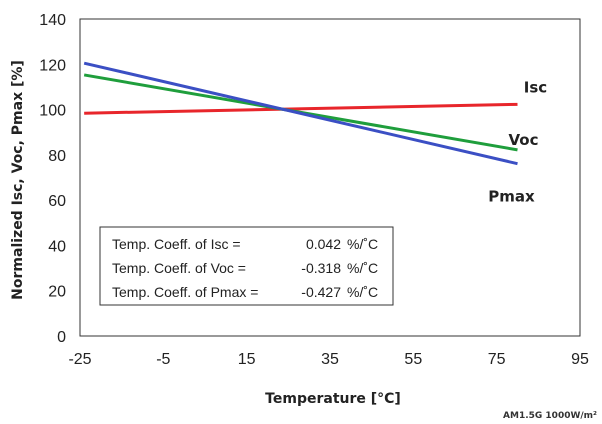 Image resolution: width=602 pixels, height=424 pixels. Describe the element at coordinates (413, 359) in the screenshot. I see `x-tick-label: 55` at that location.